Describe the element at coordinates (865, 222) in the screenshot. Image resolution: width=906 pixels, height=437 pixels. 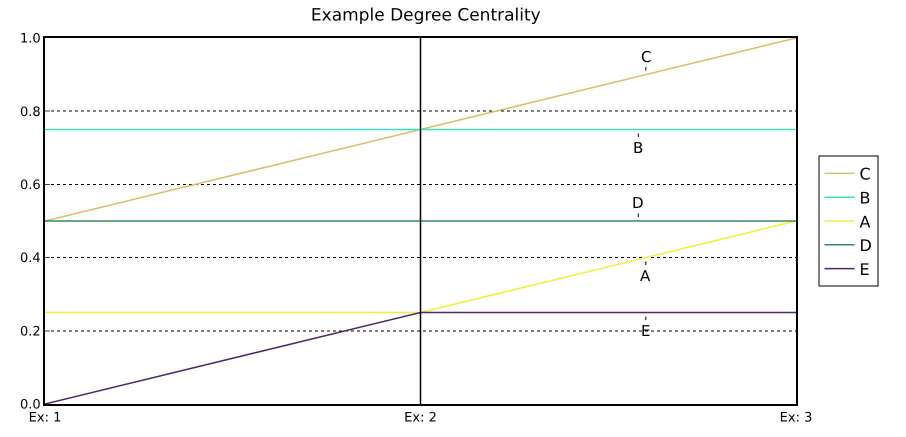
I see `legend-label: A` at that location.